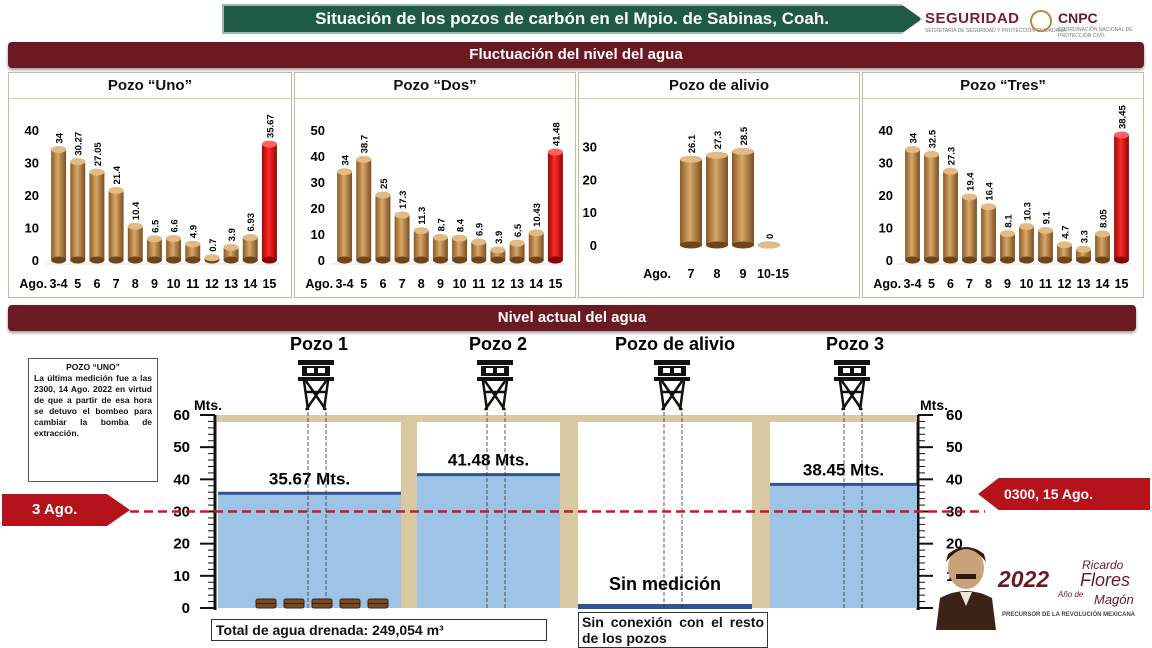 The width and height of the screenshot is (1152, 648). I want to click on bar-value-label: 26.1, so click(692, 143).